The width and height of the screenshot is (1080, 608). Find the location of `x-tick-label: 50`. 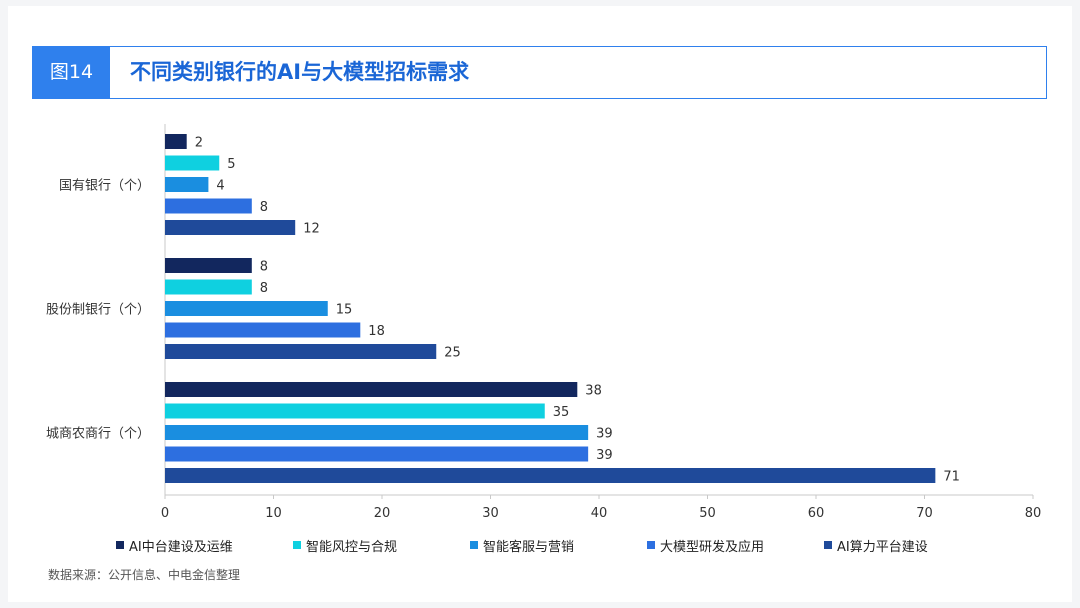

x-tick-label: 50 is located at coordinates (707, 513).